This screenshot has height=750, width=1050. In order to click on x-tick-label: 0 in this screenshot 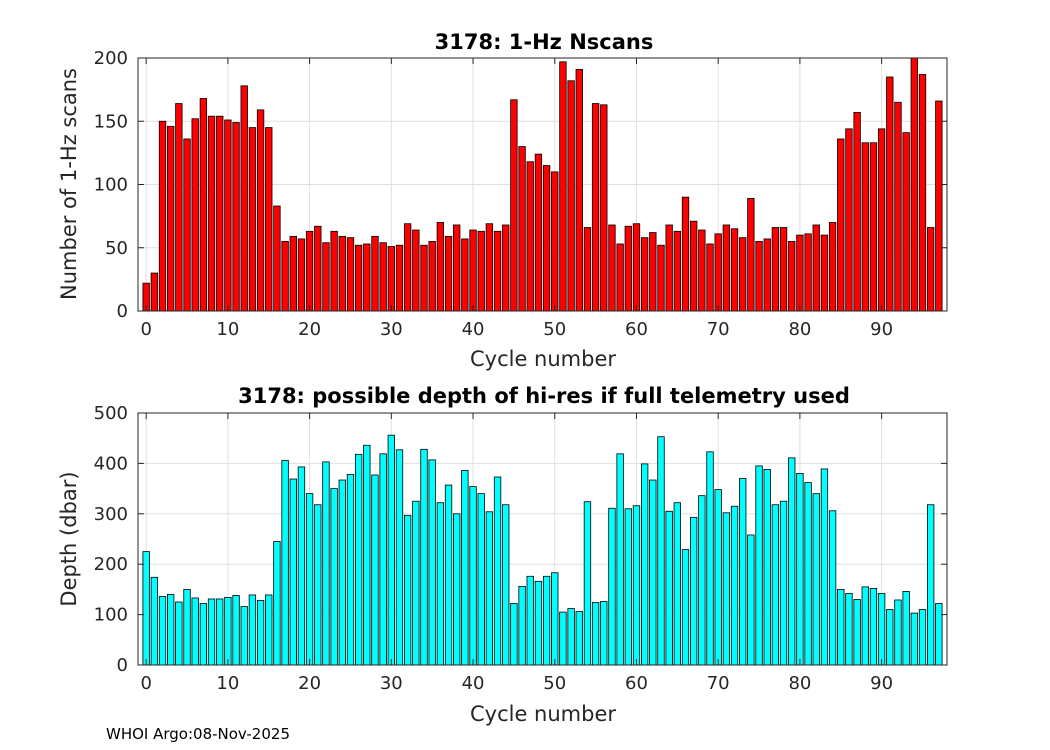, I will do `click(145, 329)`.